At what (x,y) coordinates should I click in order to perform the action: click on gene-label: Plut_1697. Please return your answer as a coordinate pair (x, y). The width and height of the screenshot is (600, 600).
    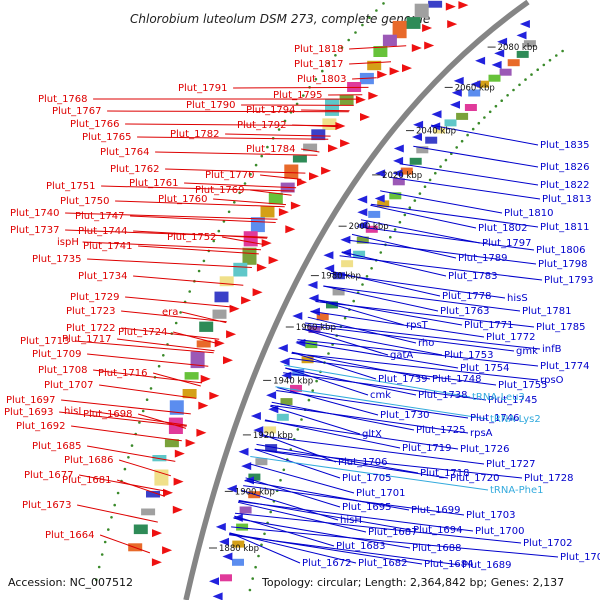
    Looking at the image, I should click on (31, 400).